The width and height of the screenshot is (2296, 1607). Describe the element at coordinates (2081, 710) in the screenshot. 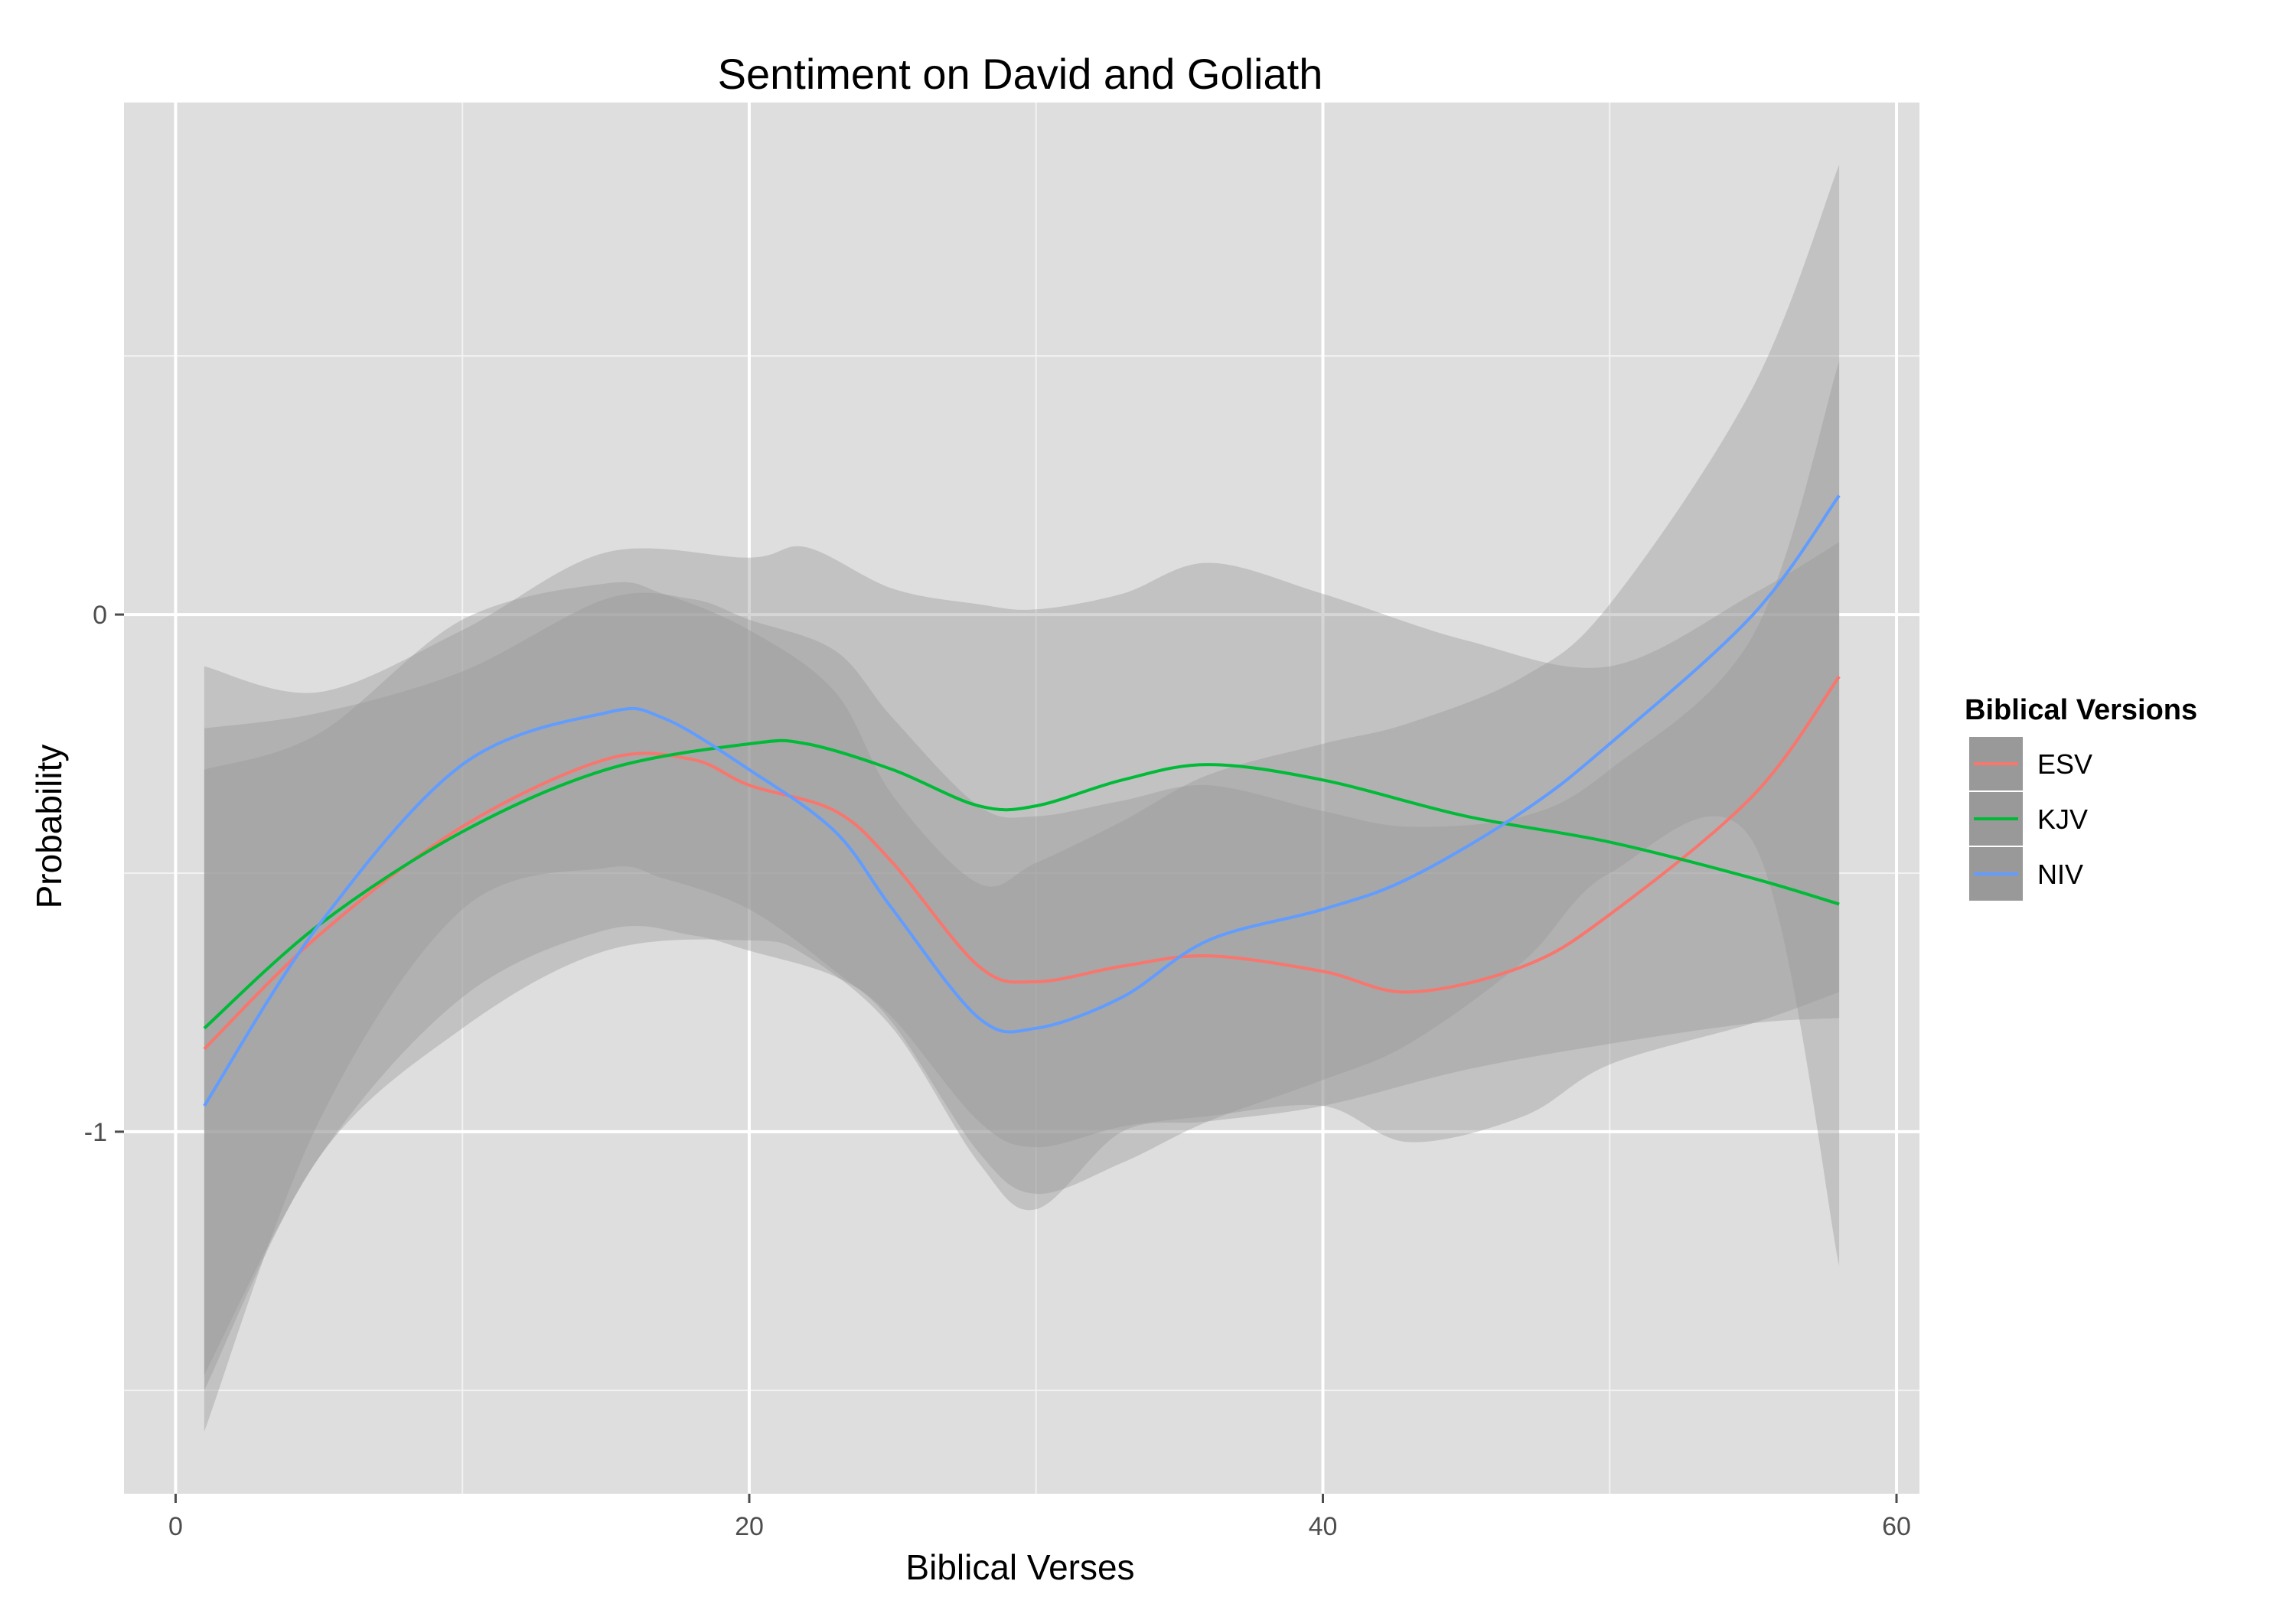

I see `legend-title: Biblical Versions` at that location.